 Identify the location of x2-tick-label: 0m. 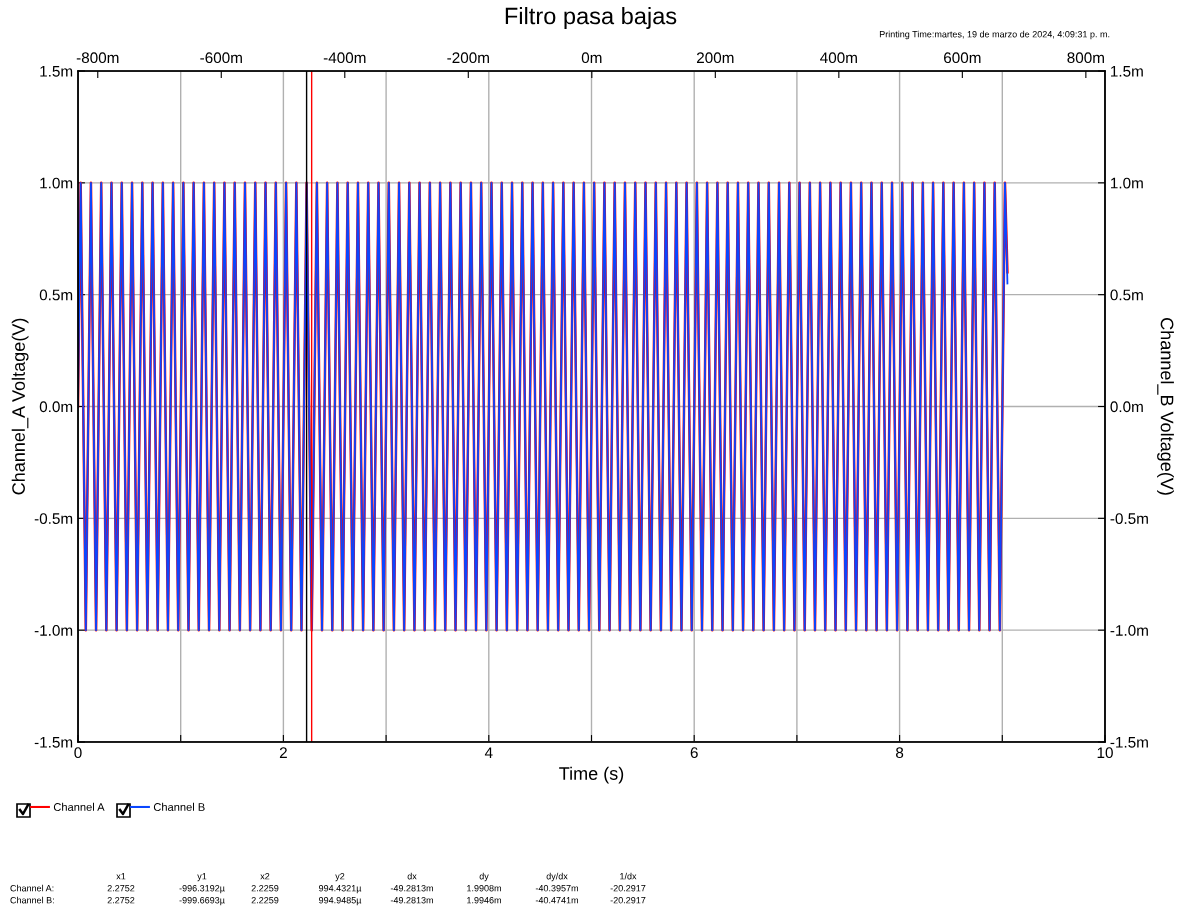
(591, 58).